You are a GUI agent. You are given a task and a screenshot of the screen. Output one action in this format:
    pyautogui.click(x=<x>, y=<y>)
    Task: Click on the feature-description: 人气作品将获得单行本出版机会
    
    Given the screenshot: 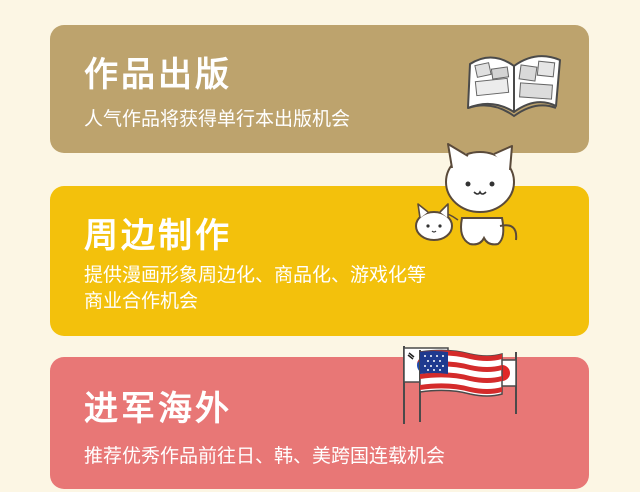 What is the action you would take?
    pyautogui.click(x=217, y=119)
    